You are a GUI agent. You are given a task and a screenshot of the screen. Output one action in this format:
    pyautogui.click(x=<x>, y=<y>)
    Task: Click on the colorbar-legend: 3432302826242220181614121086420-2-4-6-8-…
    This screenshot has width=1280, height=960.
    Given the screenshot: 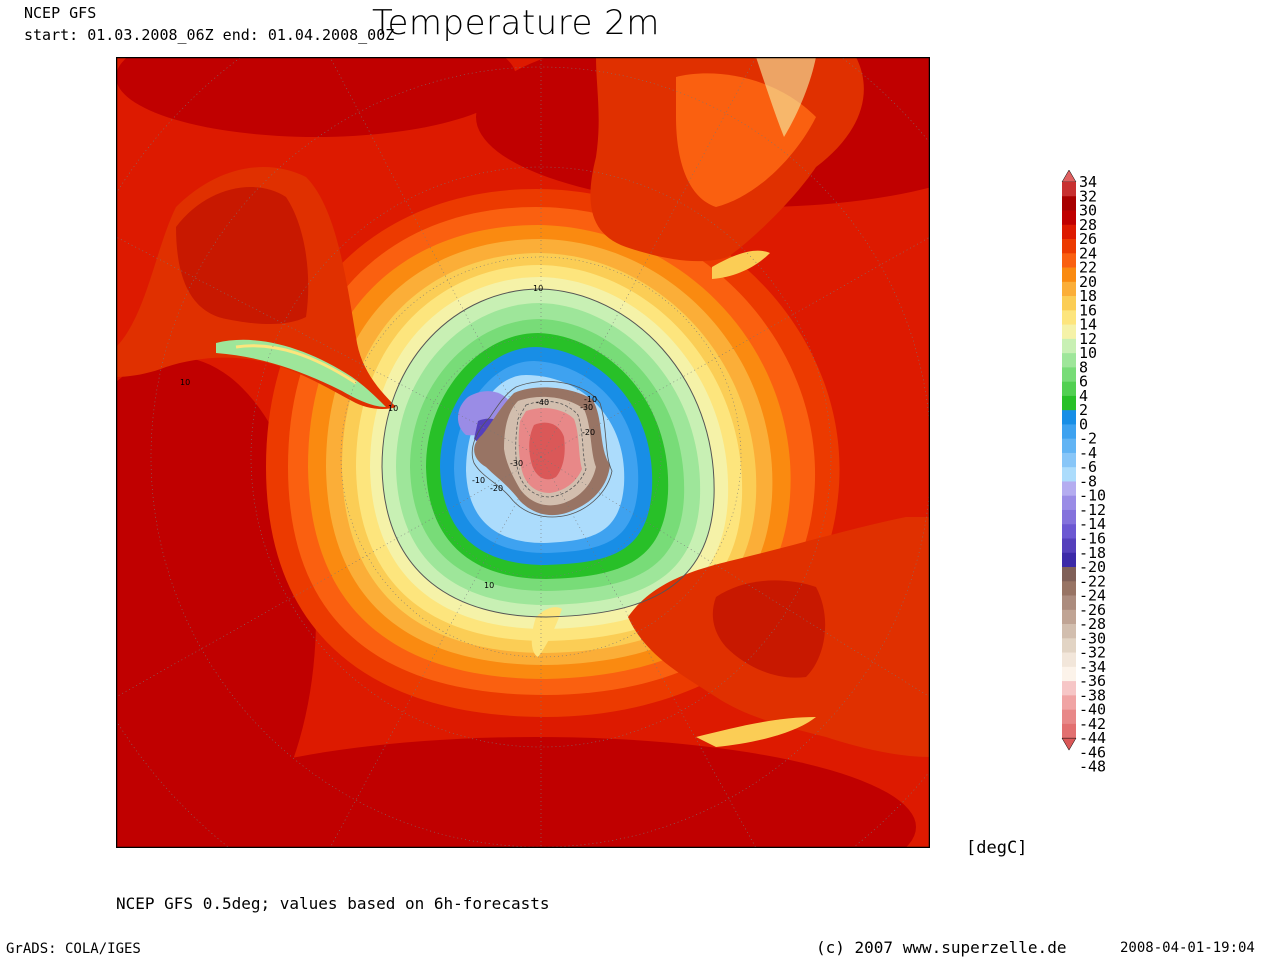 What is the action you would take?
    pyautogui.click(x=1083, y=472)
    